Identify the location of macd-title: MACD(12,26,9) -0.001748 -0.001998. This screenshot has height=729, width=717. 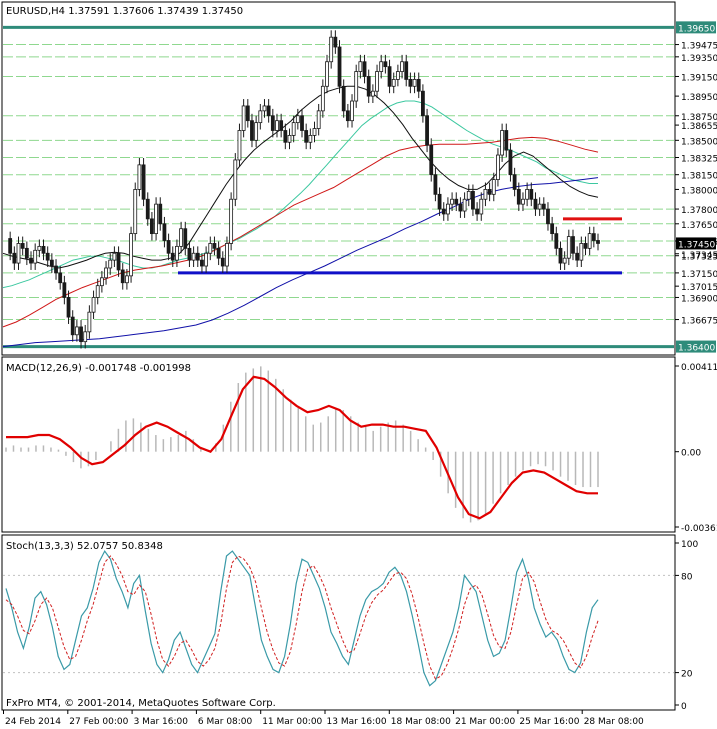
(98, 368).